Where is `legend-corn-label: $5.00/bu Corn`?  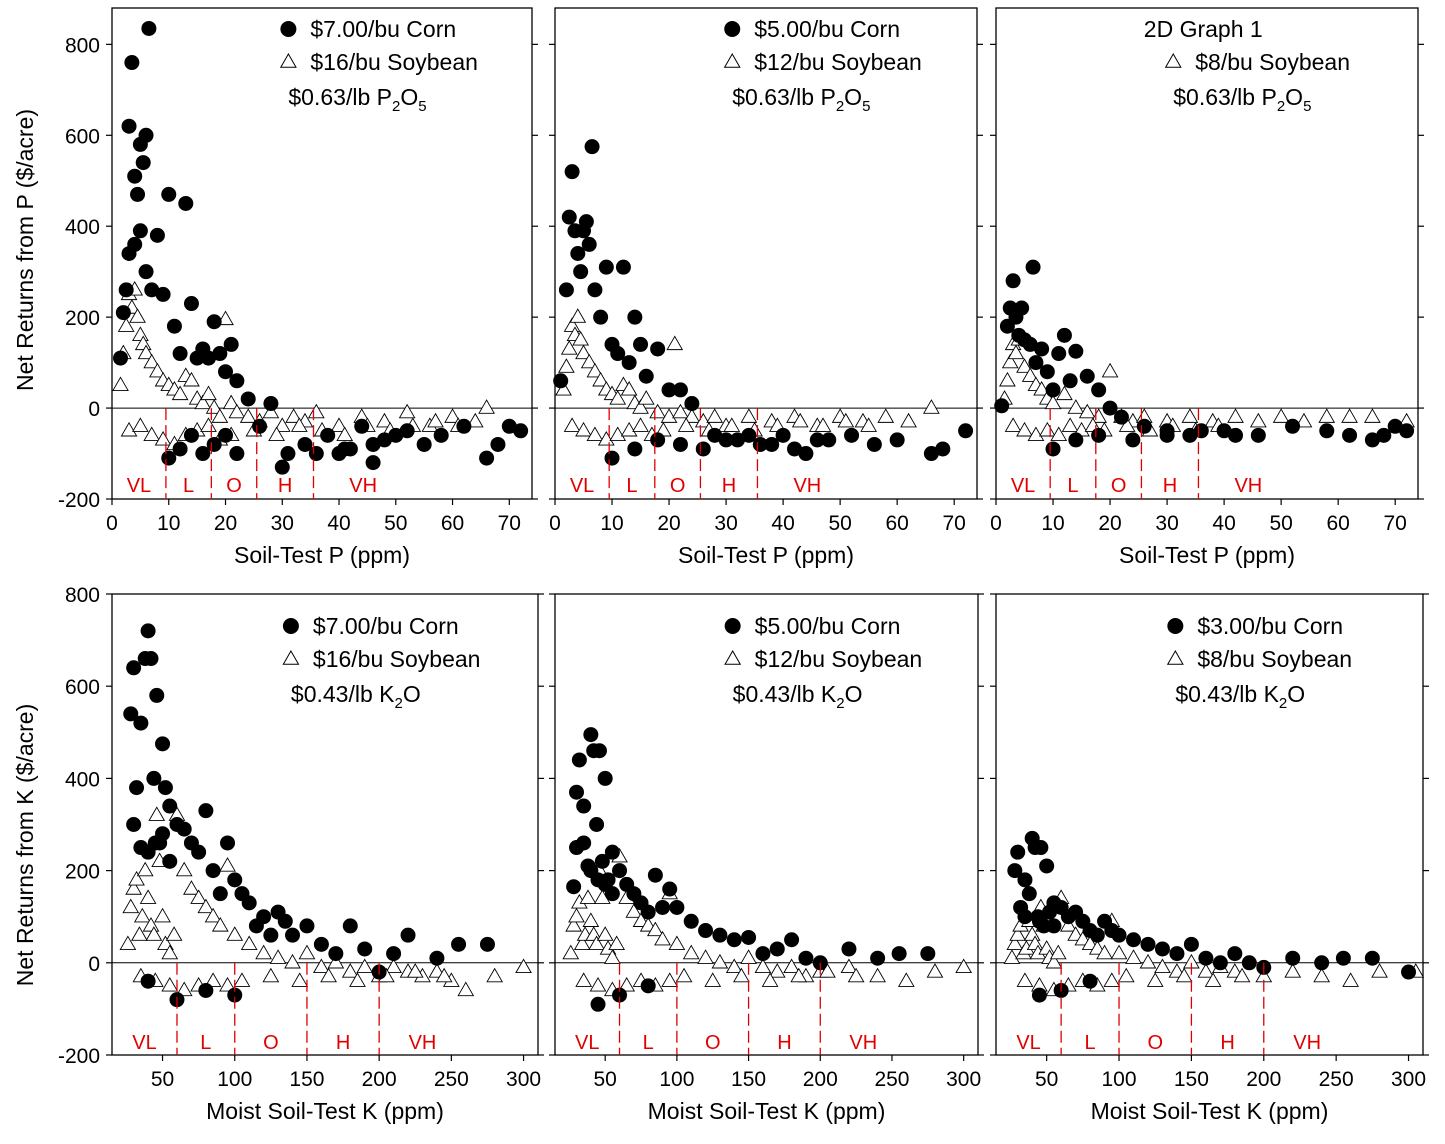
legend-corn-label: $5.00/bu Corn is located at coordinates (827, 29).